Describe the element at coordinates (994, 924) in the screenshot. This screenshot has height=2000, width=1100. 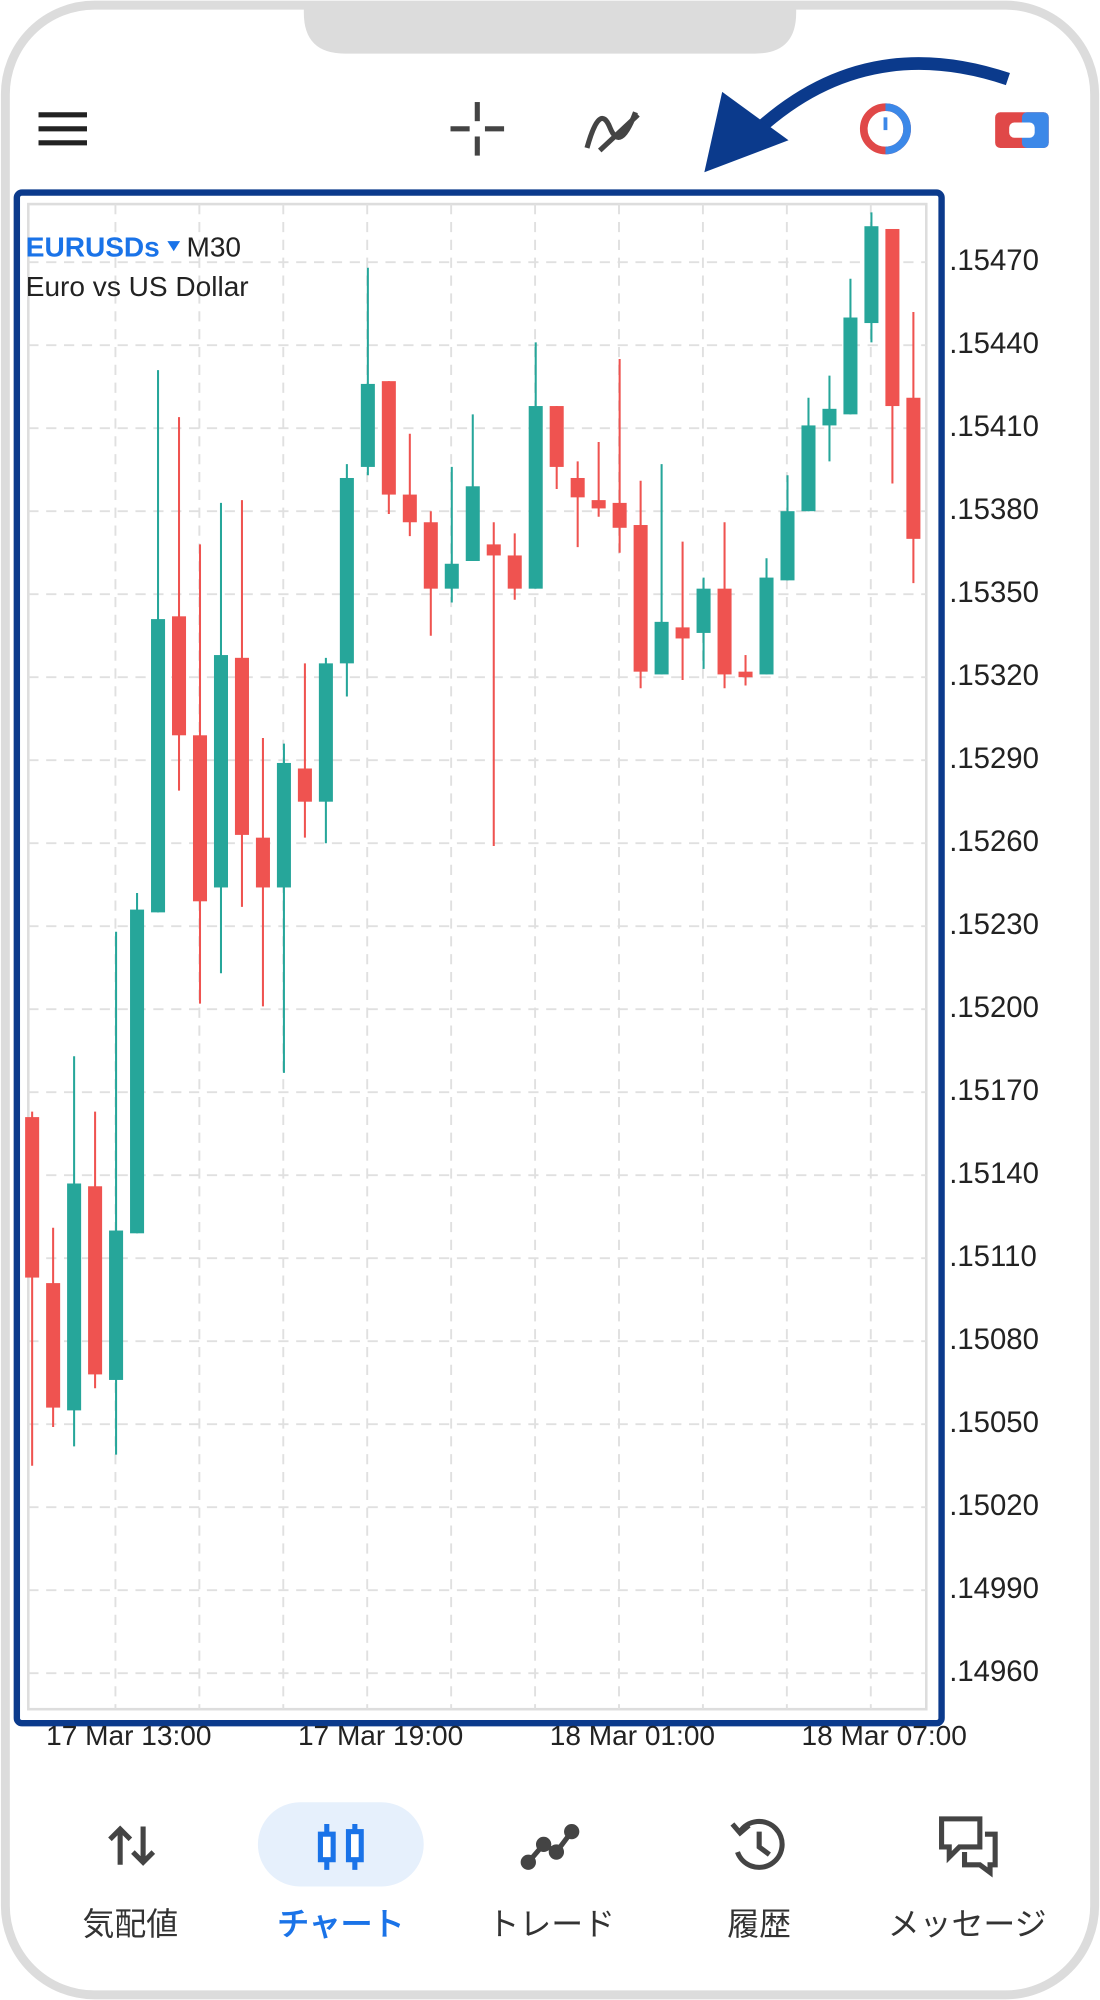
I see `y-tick-label: .15230` at that location.